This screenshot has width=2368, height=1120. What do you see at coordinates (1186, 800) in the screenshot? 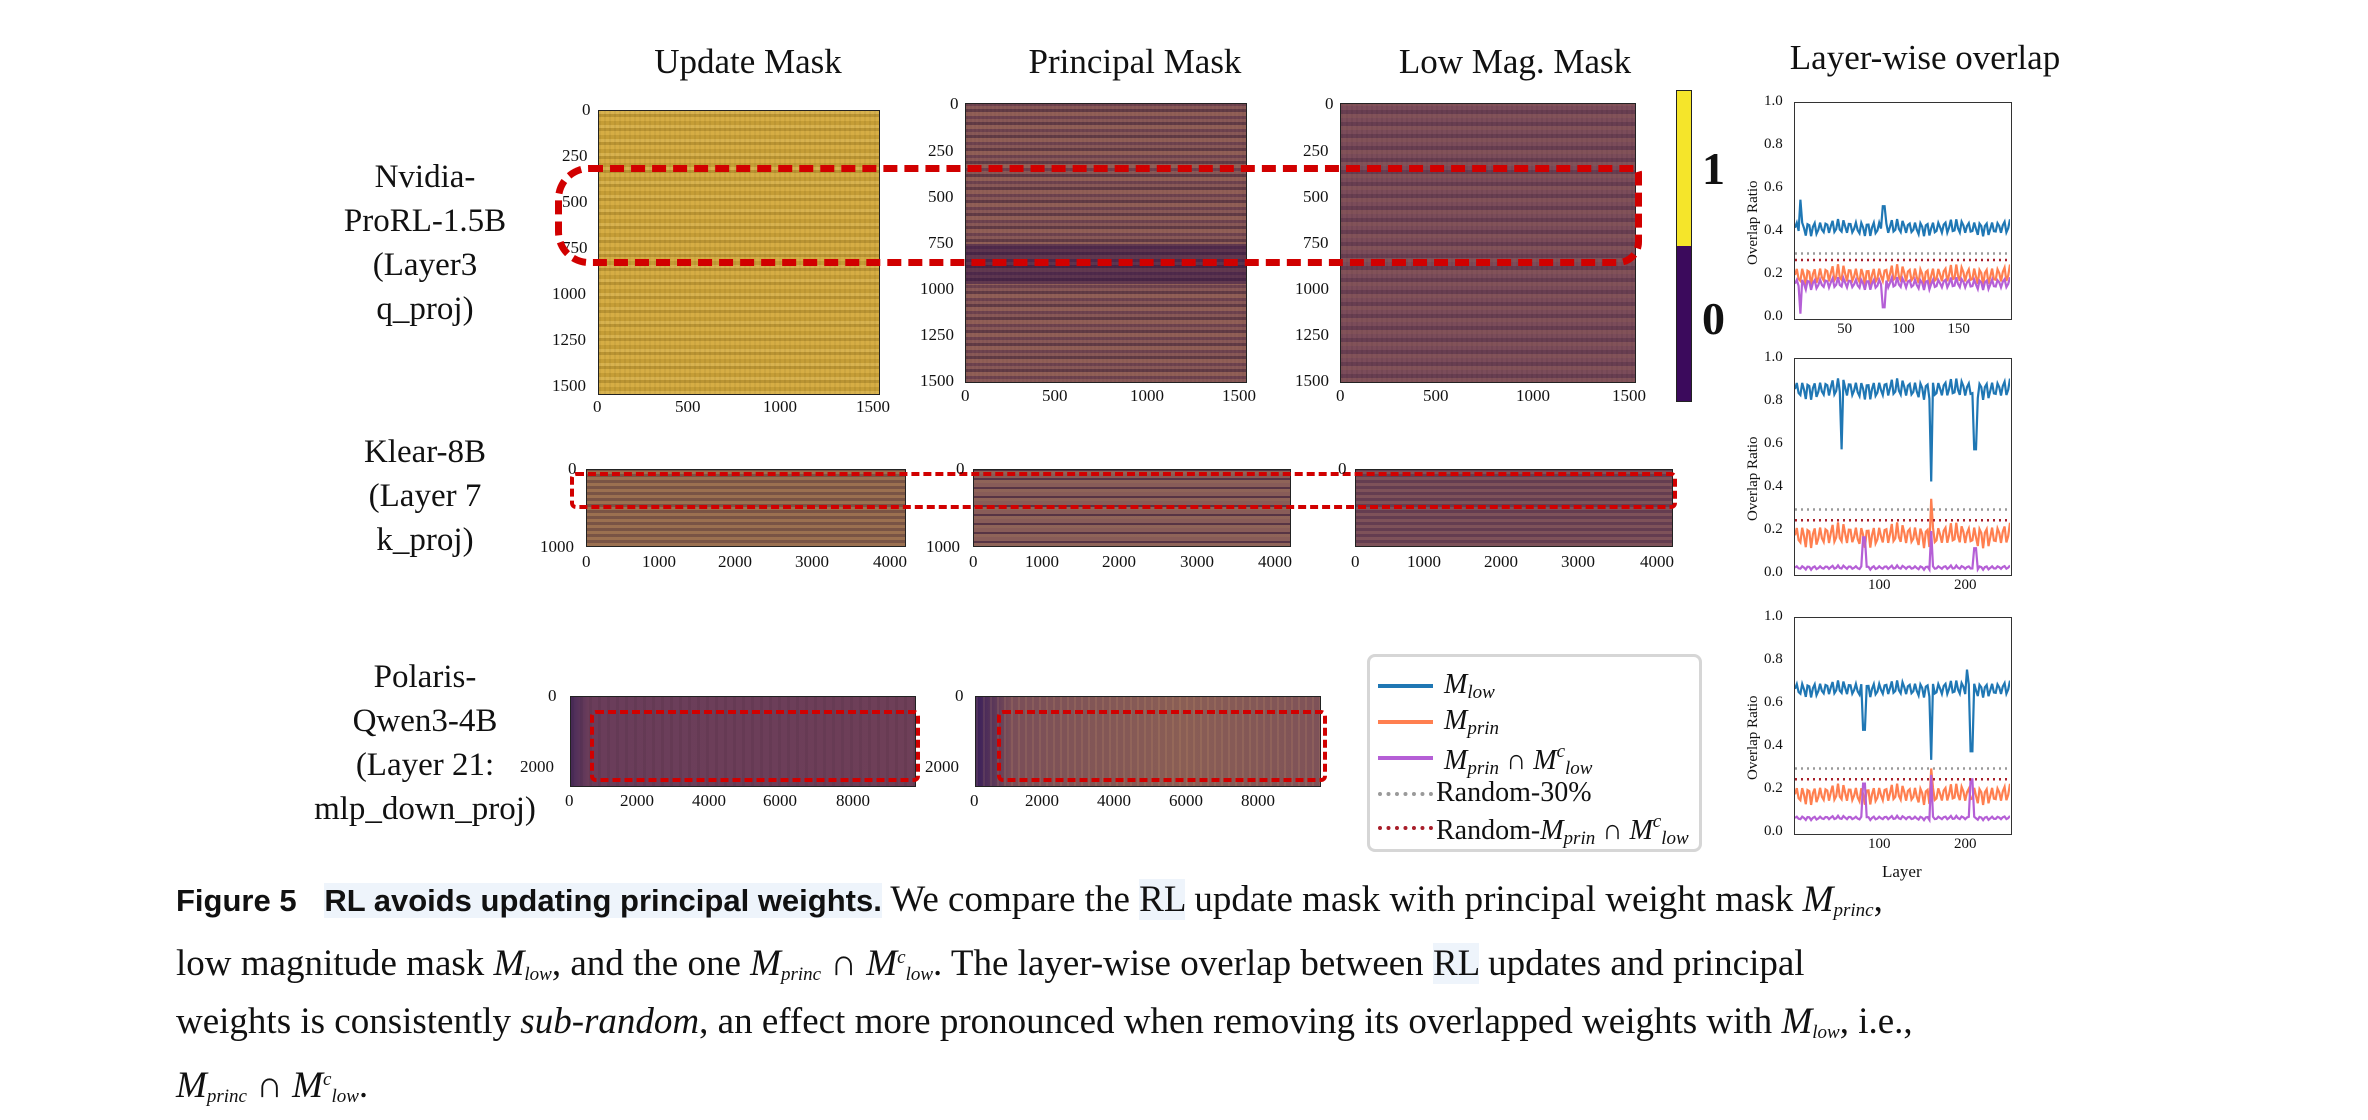
I see `tick: 6000` at bounding box center [1186, 800].